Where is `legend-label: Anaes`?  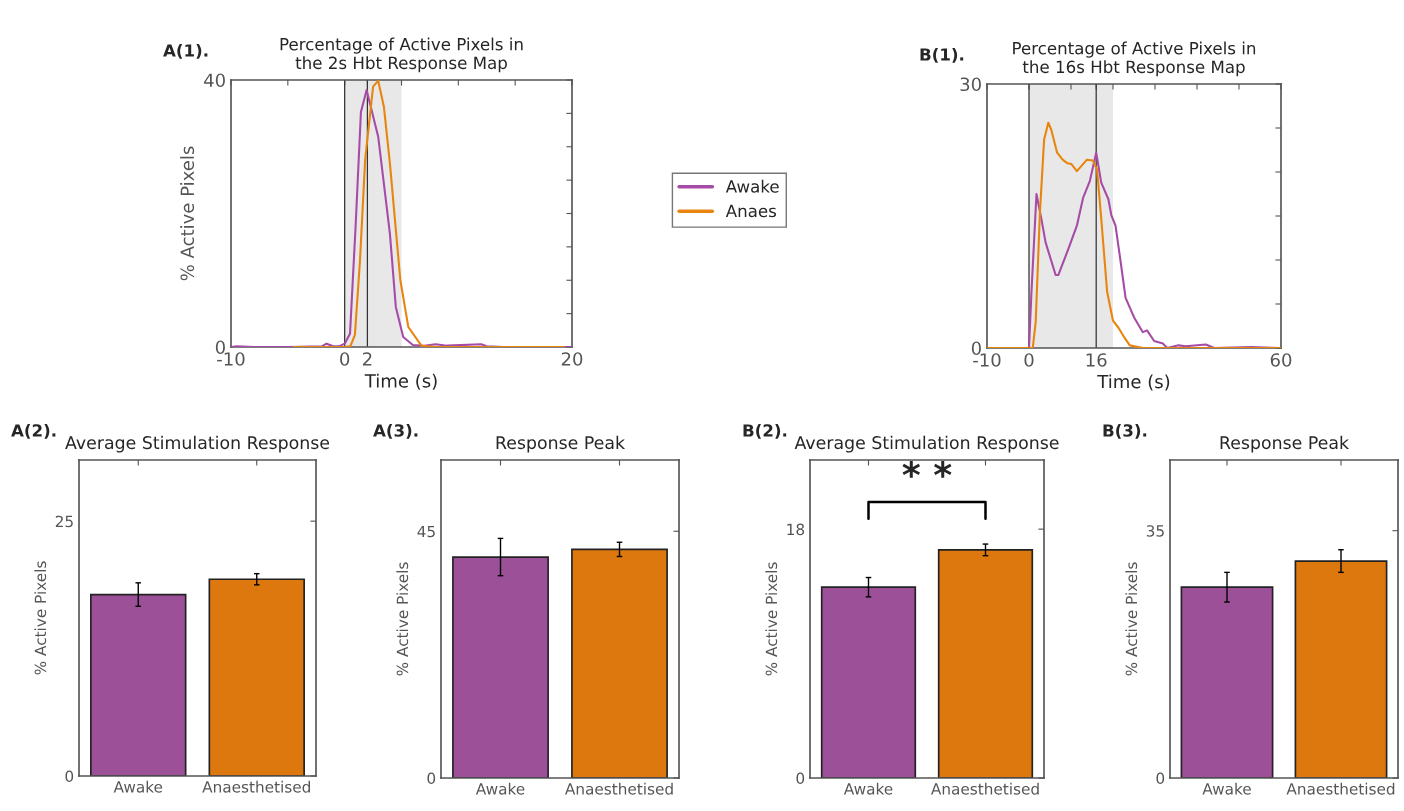 legend-label: Anaes is located at coordinates (751, 211).